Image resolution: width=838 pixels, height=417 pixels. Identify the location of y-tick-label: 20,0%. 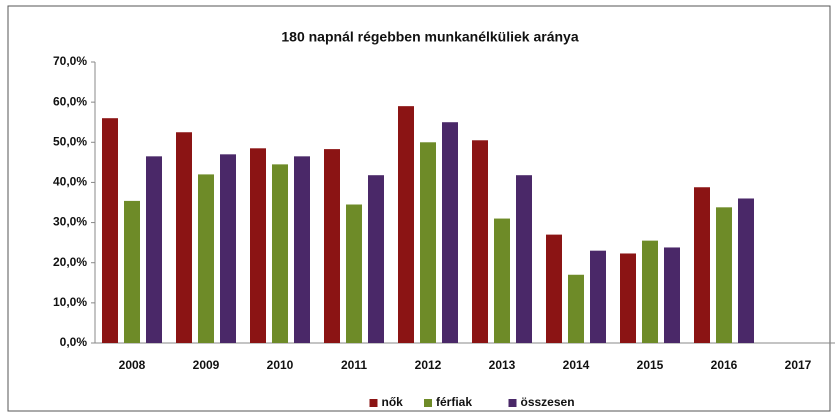
(70, 262).